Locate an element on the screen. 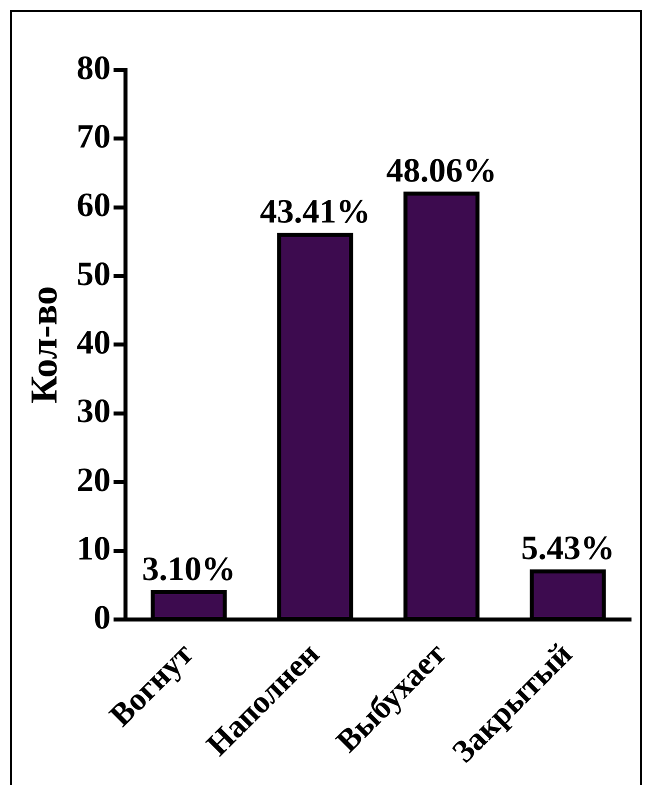 The height and width of the screenshot is (785, 656). annotation: 3.10% is located at coordinates (189, 569).